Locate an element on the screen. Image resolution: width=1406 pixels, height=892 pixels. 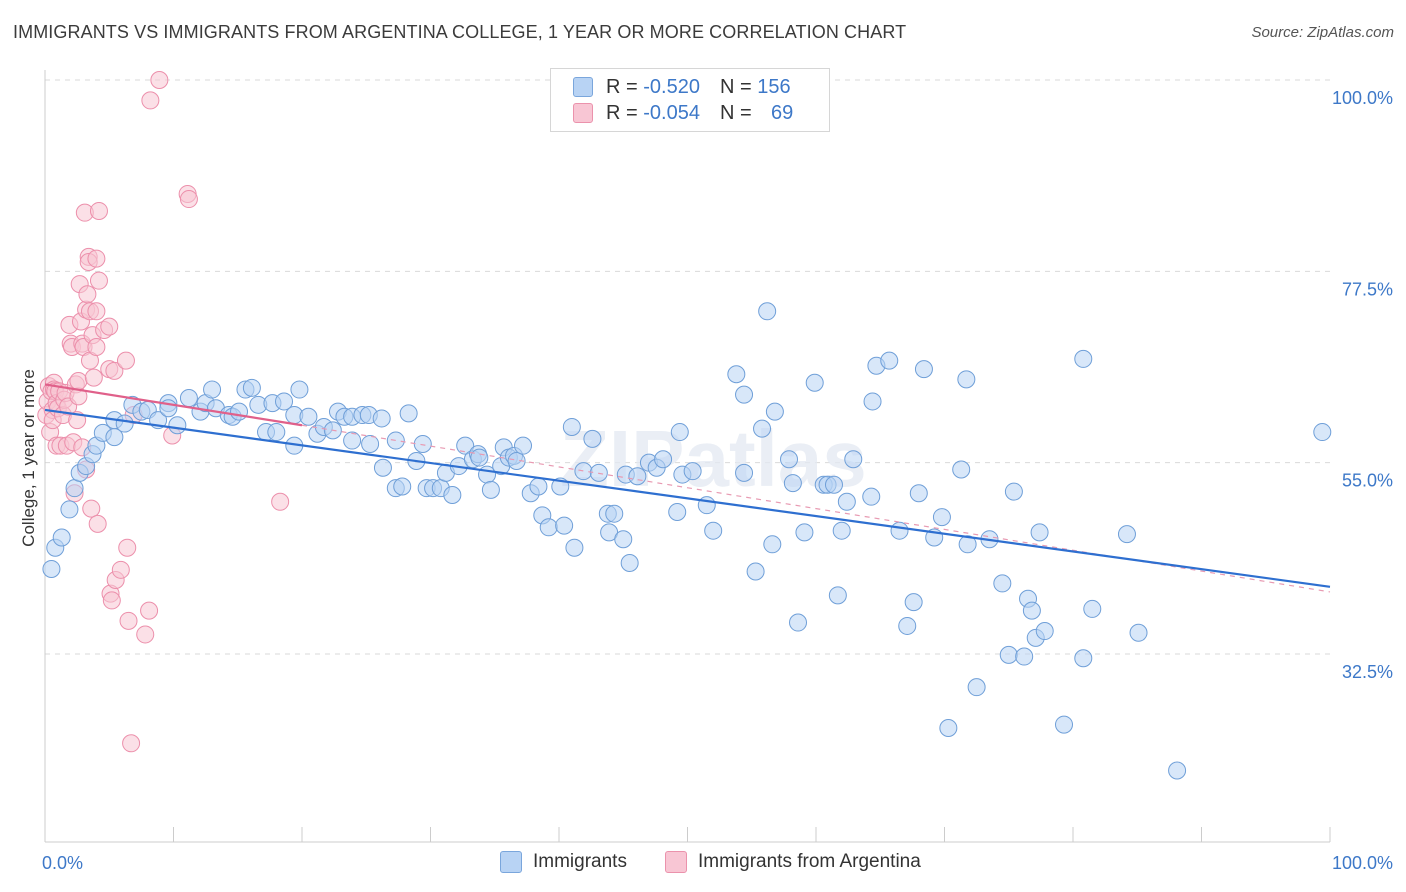
x-tick-label: 100.0% is located at coordinates (1362, 863).